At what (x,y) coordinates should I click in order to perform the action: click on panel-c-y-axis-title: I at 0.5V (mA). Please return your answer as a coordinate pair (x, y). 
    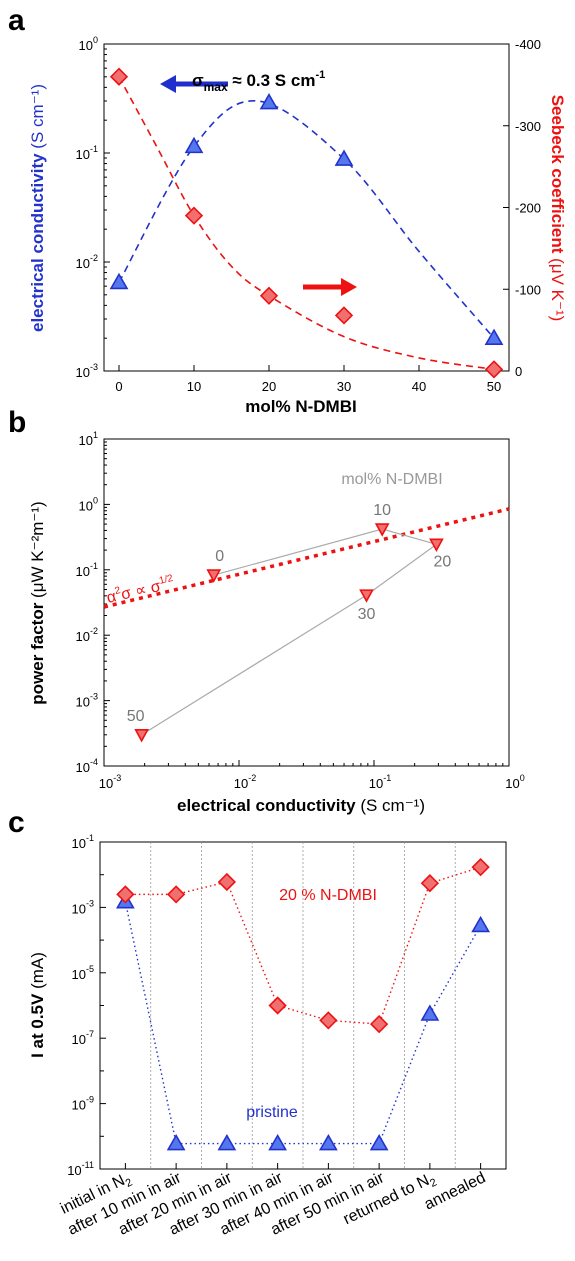
    Looking at the image, I should click on (37, 1005).